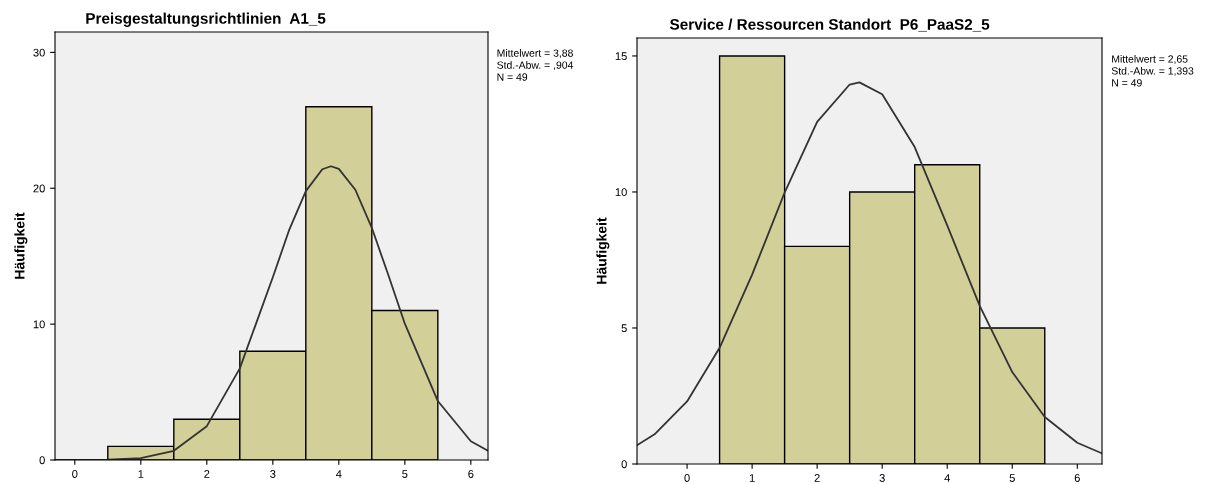 The height and width of the screenshot is (484, 1210). I want to click on y-tick-label: 5, so click(624, 328).